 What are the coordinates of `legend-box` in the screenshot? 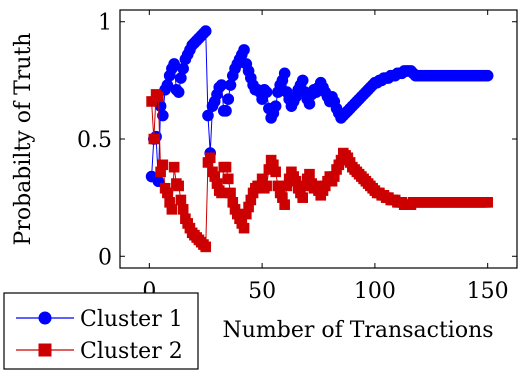 It's located at (101, 331).